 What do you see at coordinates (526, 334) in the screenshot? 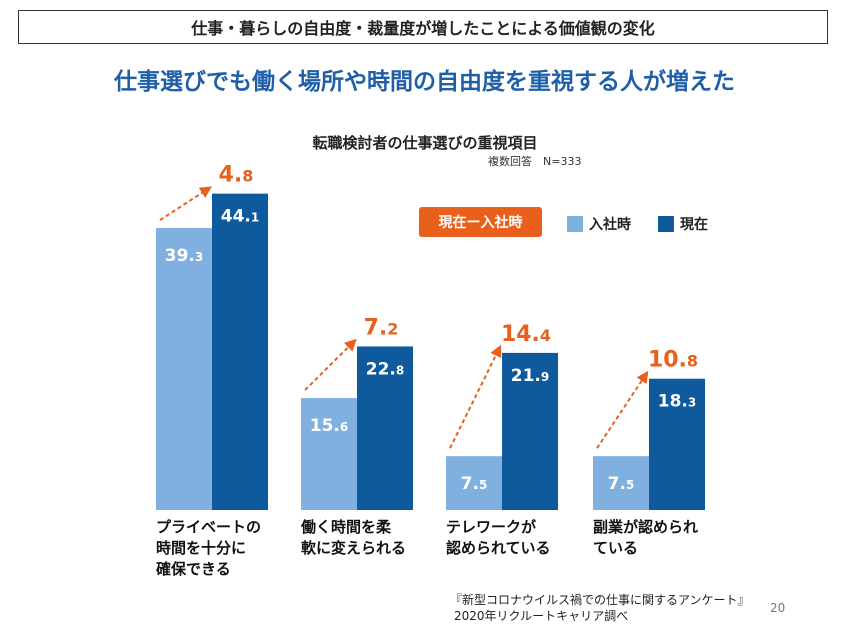
I see `diff-label-2: 14.4` at bounding box center [526, 334].